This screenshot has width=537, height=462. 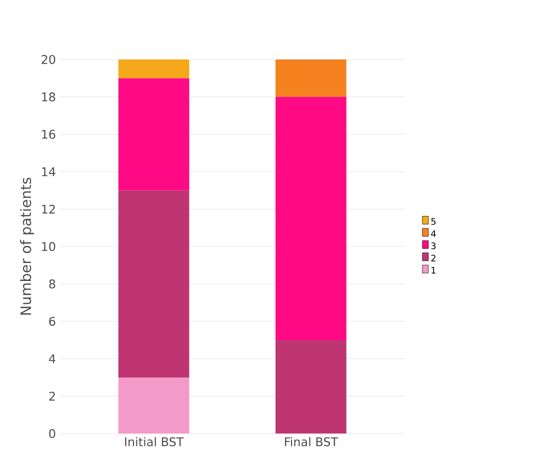 What do you see at coordinates (52, 284) in the screenshot?
I see `y-tick-label: 8` at bounding box center [52, 284].